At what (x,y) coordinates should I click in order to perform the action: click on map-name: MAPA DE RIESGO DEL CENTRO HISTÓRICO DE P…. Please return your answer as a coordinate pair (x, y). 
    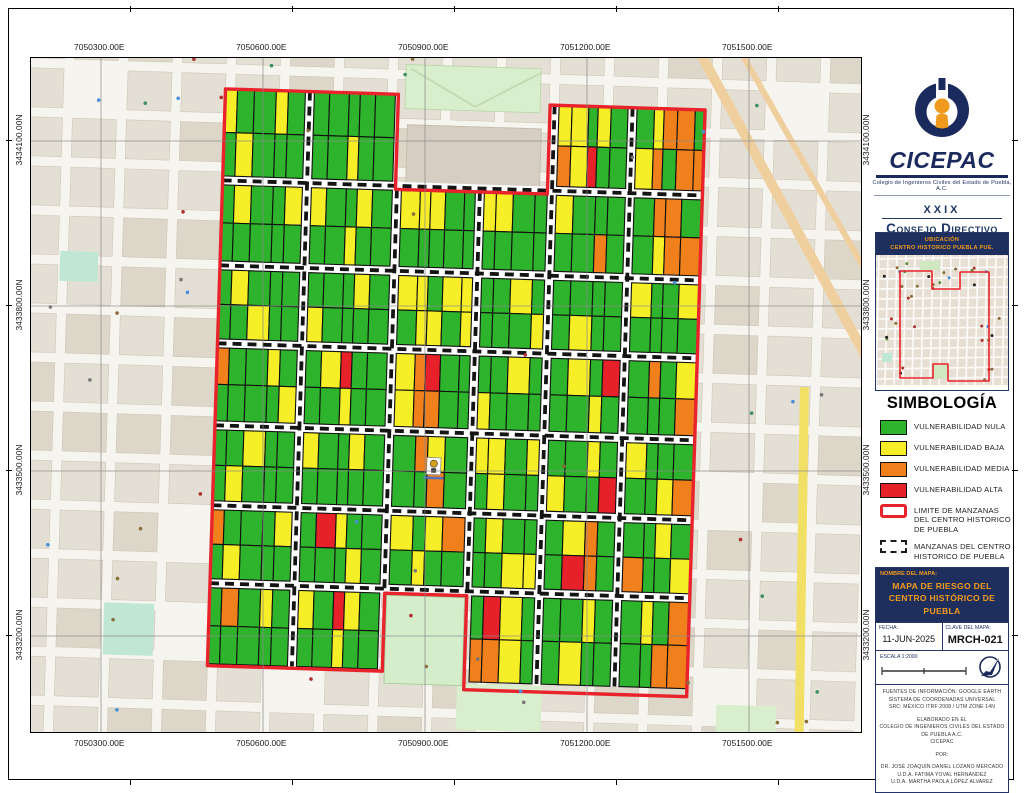
    Looking at the image, I should click on (942, 598).